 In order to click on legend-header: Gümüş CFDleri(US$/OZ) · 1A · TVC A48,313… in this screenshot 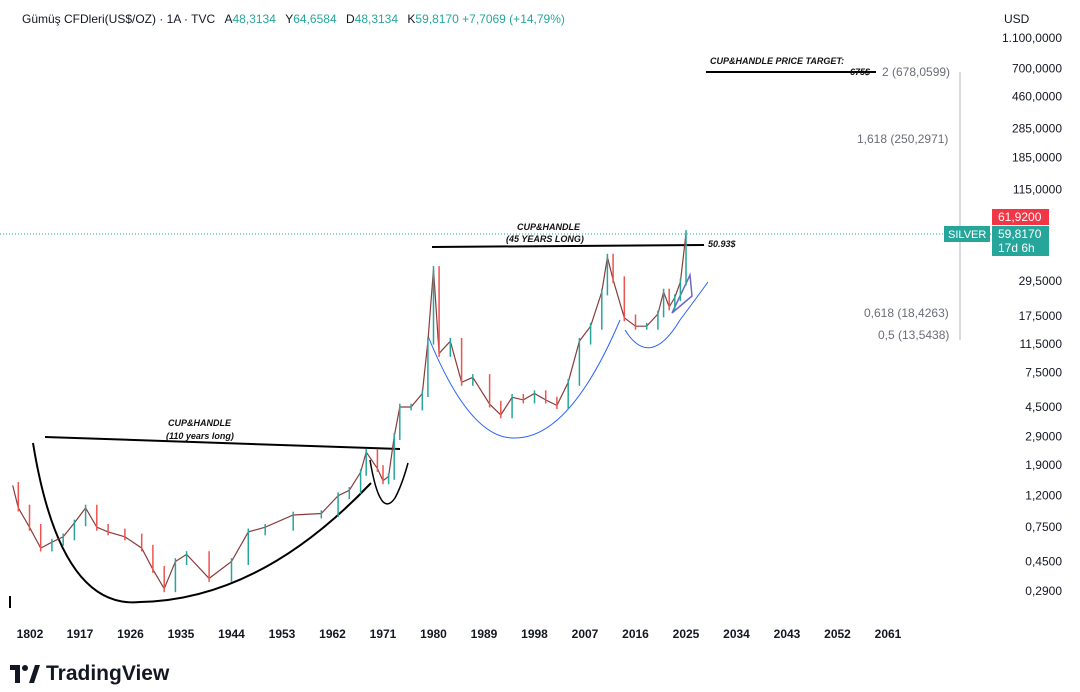, I will do `click(293, 19)`.